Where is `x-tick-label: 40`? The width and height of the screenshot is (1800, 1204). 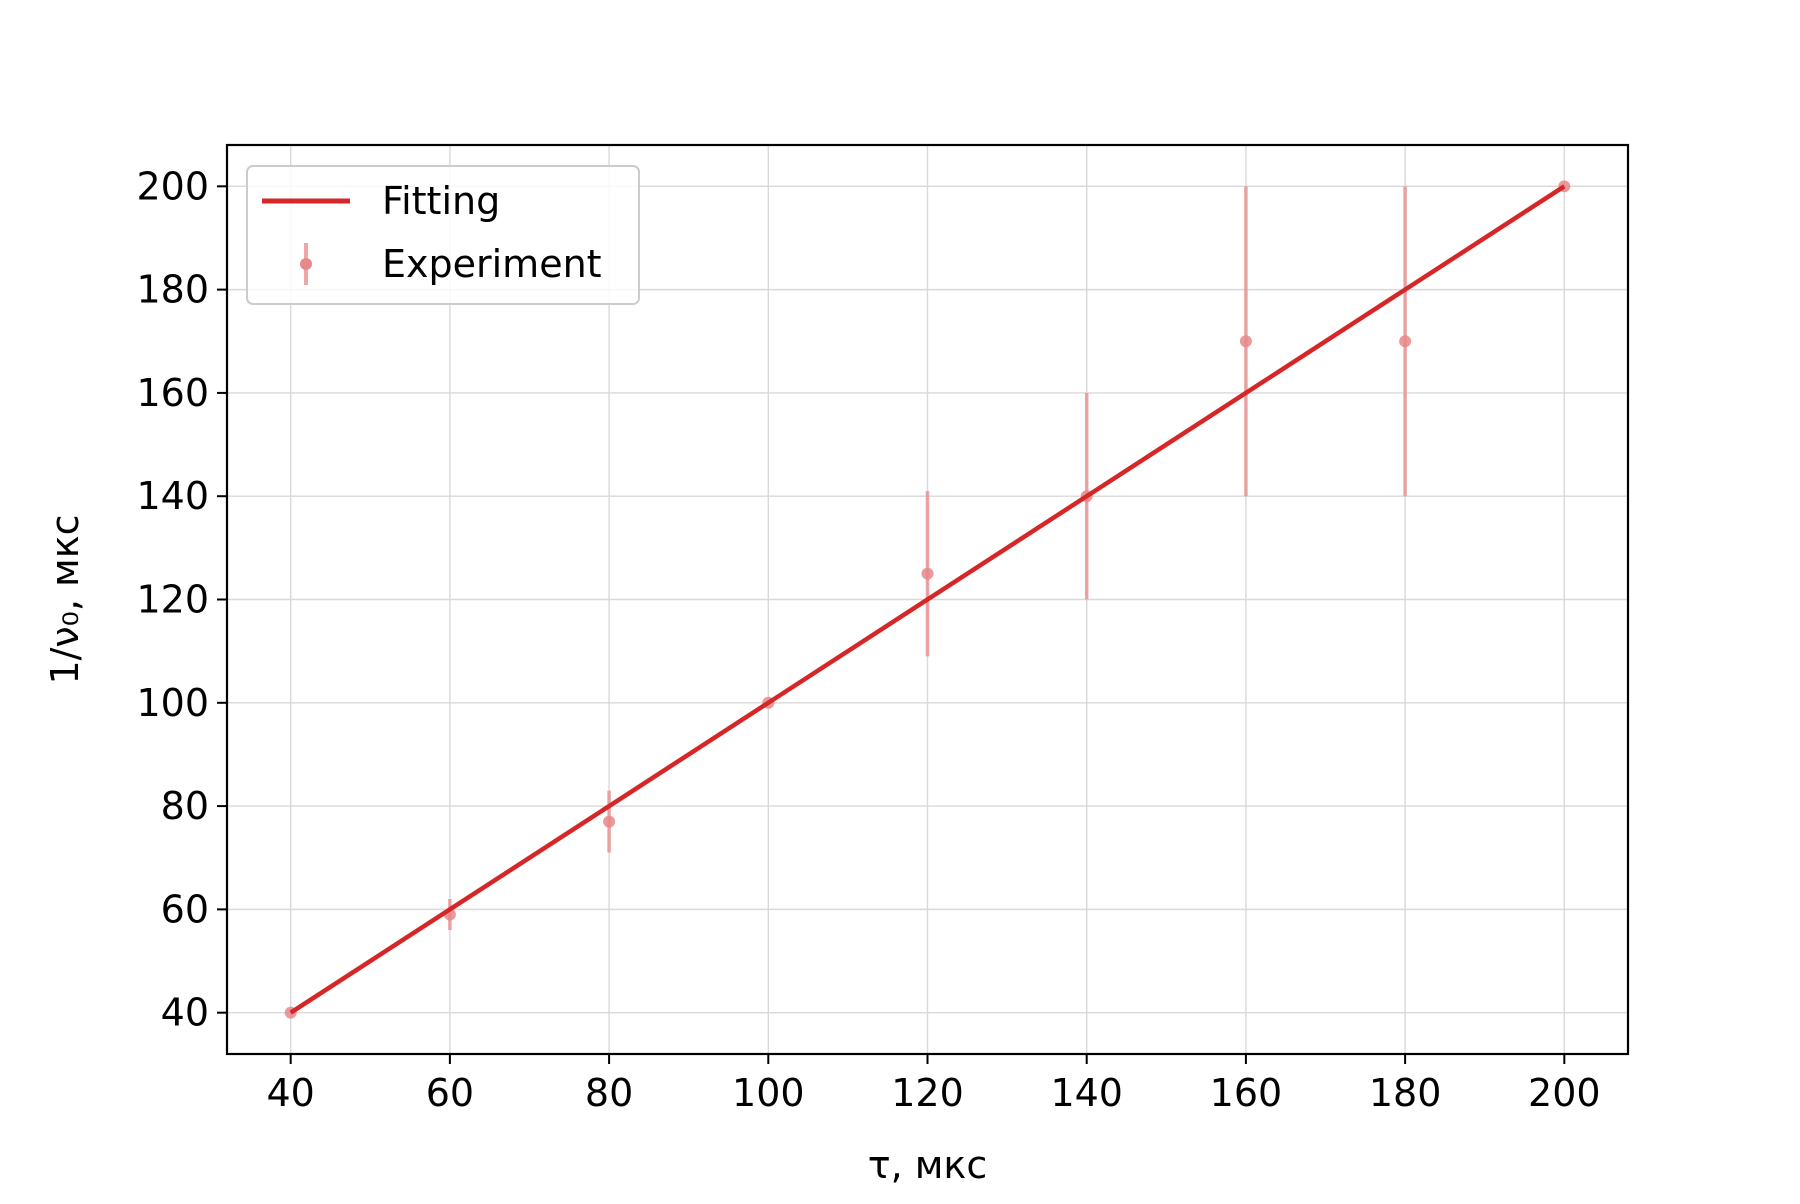 x-tick-label: 40 is located at coordinates (291, 1093).